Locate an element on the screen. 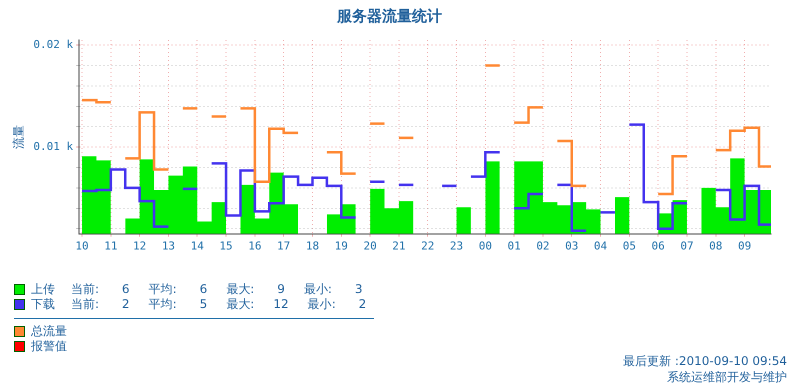 The height and width of the screenshot is (391, 797). x-tick-label: 16 is located at coordinates (255, 245).